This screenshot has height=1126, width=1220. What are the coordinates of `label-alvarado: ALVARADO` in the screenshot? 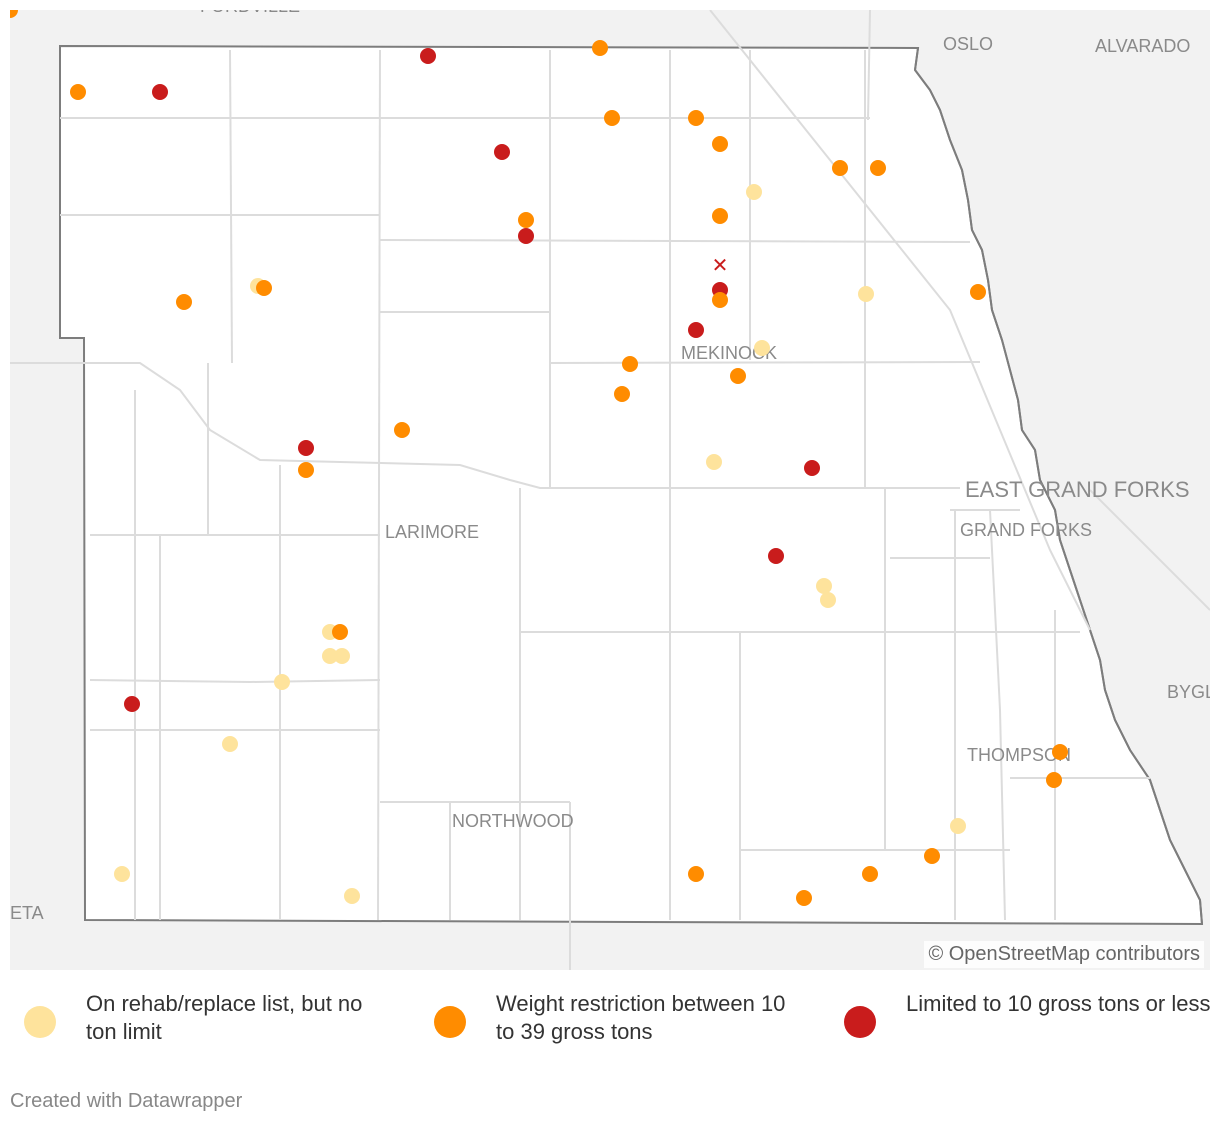 It's located at (1142, 46).